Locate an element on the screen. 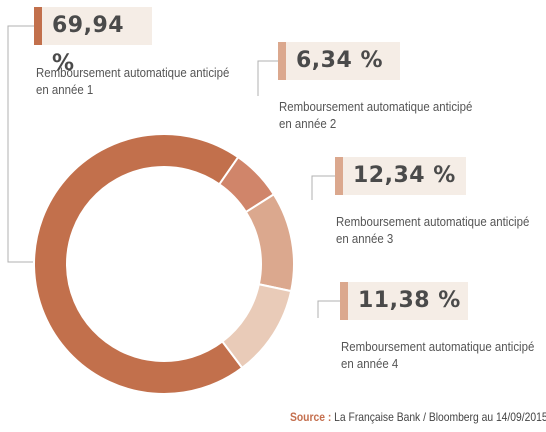 The image size is (546, 432). value-label-2: 6,34 % is located at coordinates (339, 60).